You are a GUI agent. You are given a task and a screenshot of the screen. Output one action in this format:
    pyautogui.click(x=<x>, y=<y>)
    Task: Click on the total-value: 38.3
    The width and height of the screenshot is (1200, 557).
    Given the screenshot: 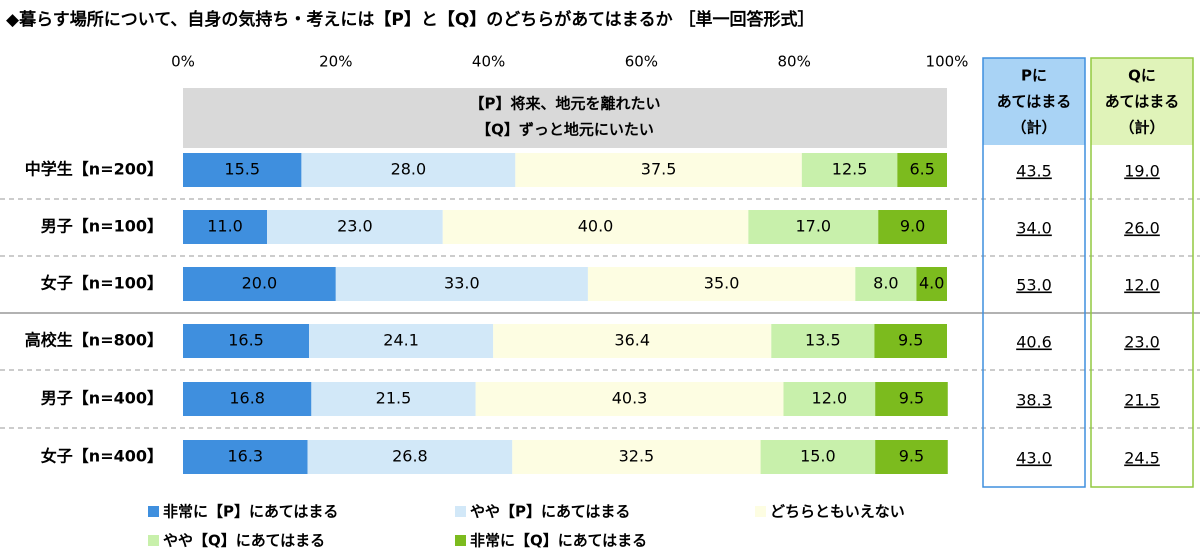 What is the action you would take?
    pyautogui.click(x=1034, y=400)
    